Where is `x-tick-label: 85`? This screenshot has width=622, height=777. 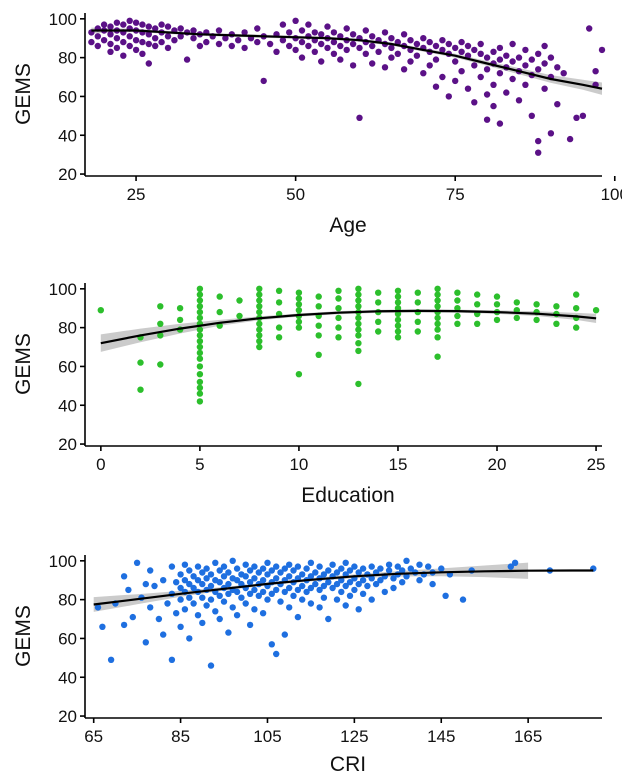 x-tick-label: 85 is located at coordinates (180, 736).